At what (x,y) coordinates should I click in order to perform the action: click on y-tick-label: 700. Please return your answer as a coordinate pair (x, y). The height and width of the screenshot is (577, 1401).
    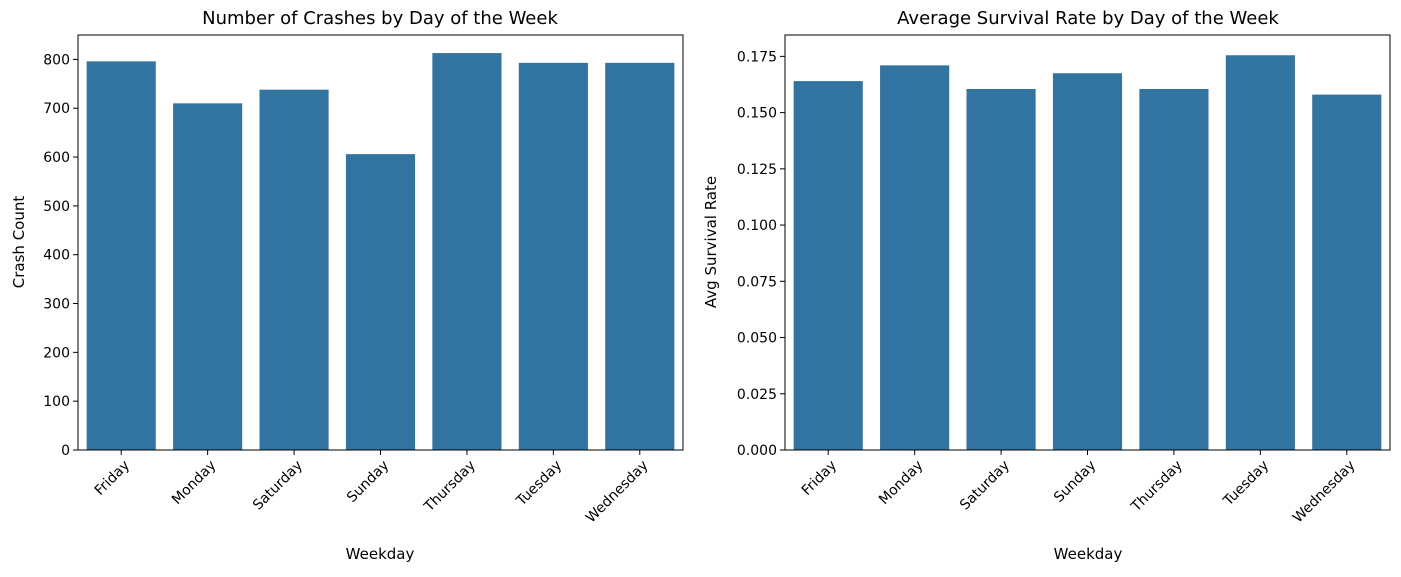
    Looking at the image, I should click on (56, 109).